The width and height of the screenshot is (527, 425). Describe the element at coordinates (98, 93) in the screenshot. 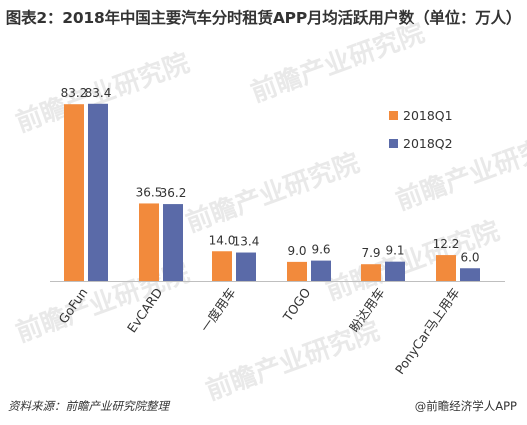

I see `data-label: 83.4` at that location.